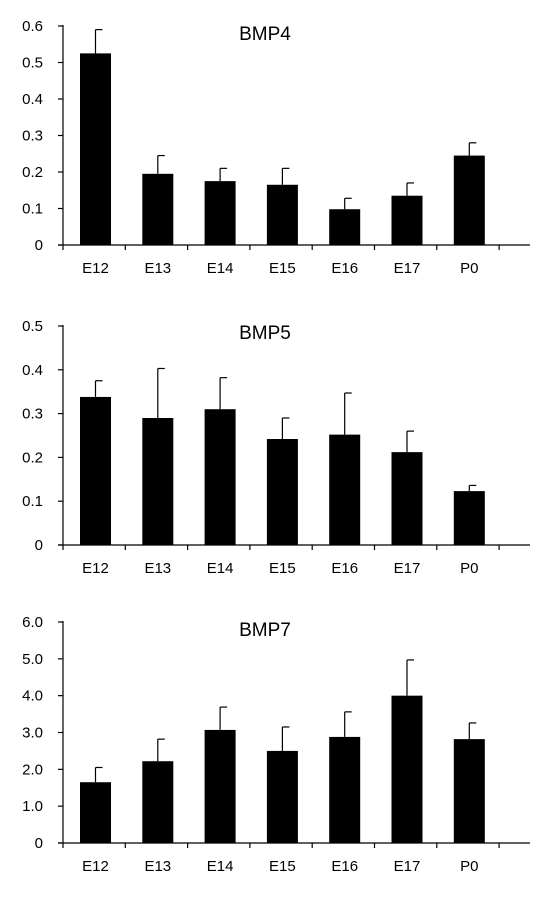 The image size is (540, 901). I want to click on y-tick-label: 4.0, so click(32, 696).